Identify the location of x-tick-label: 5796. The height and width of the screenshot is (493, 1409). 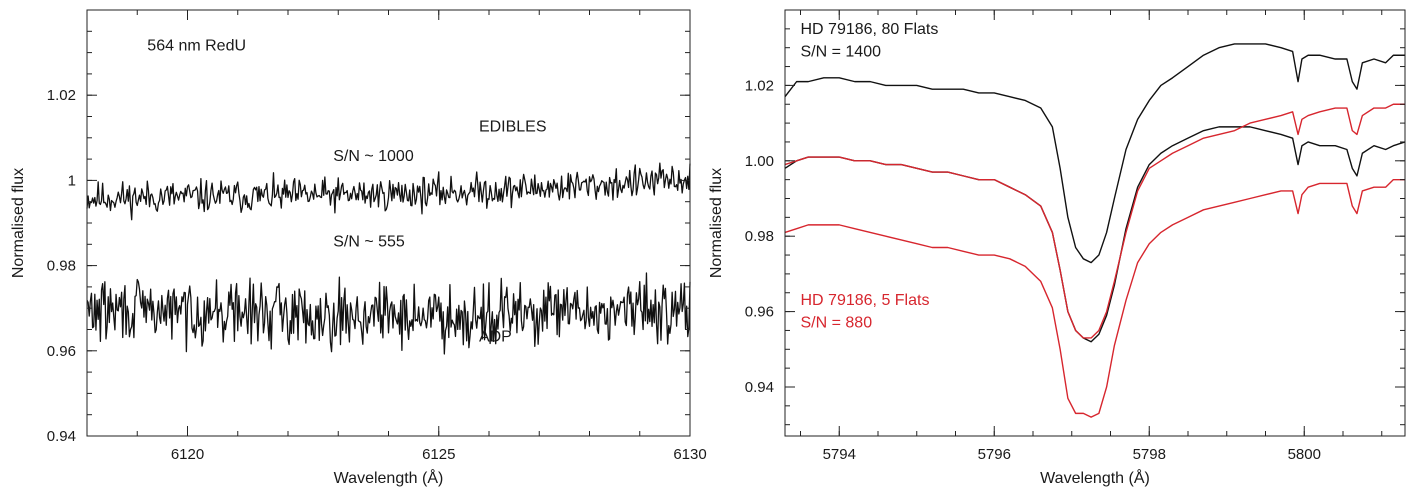
(994, 454).